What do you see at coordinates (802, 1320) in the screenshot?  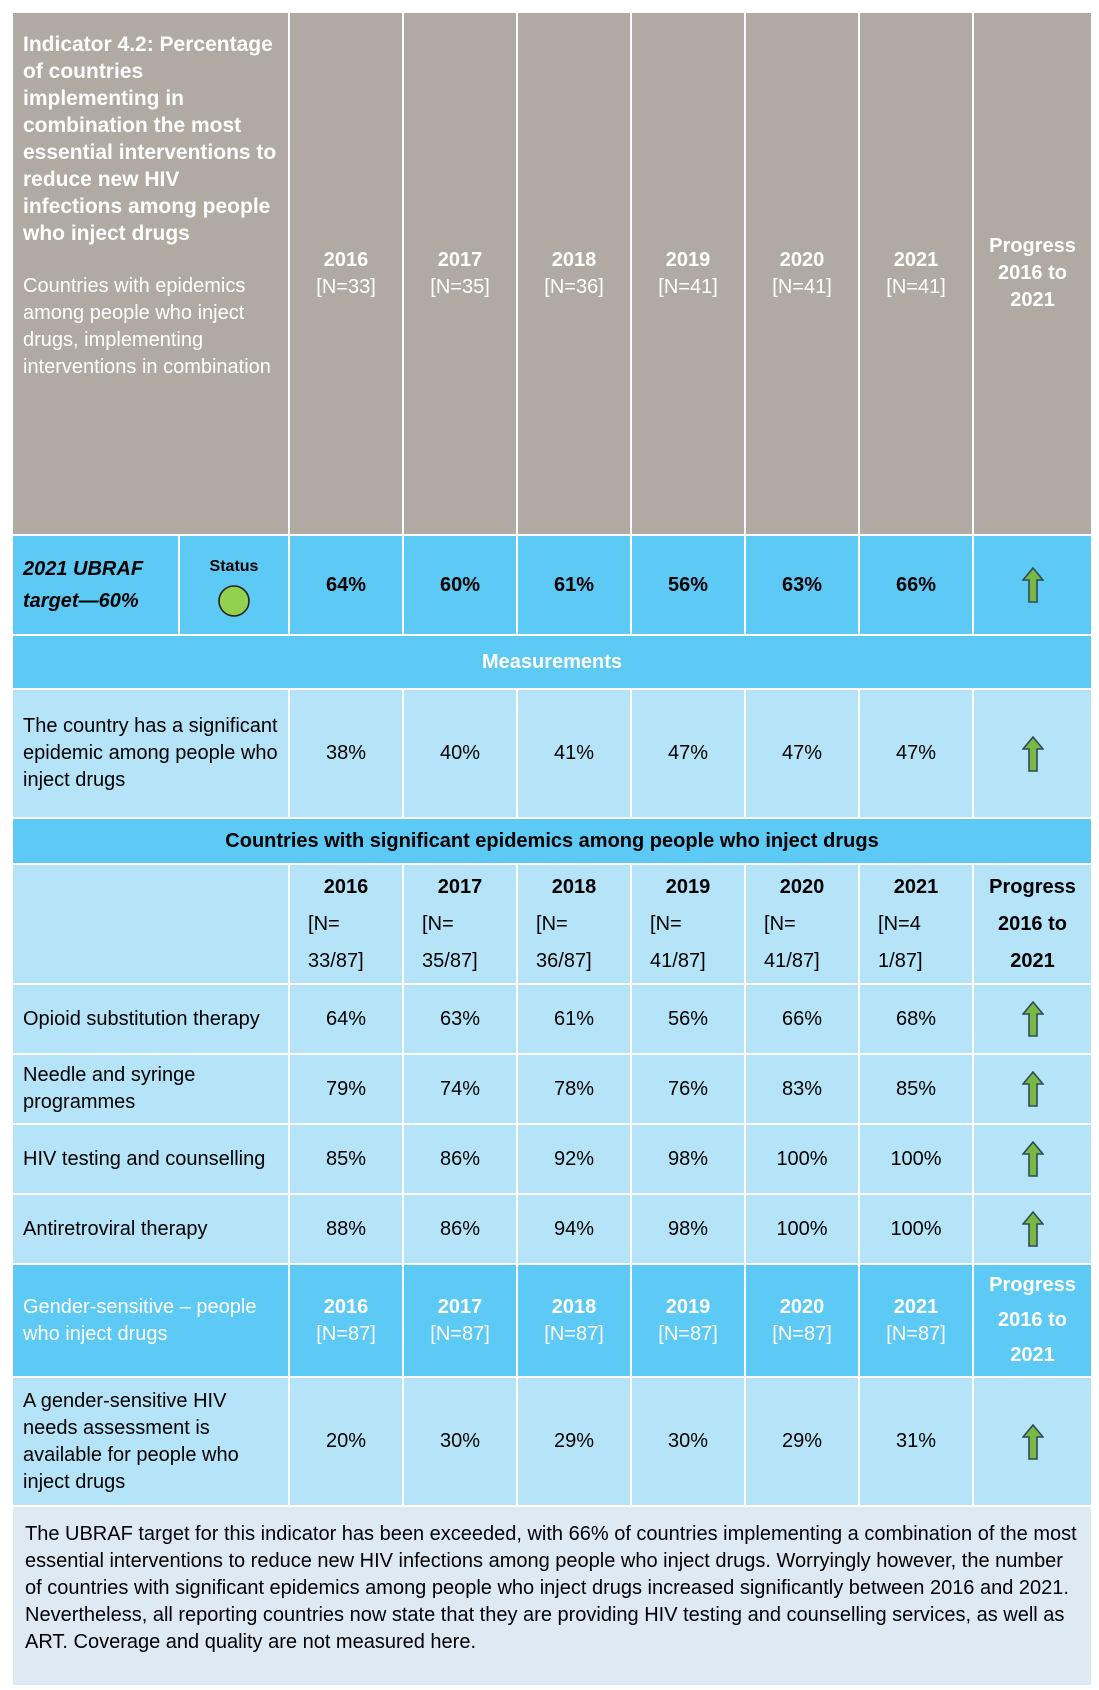 I see `year-cell: 2020 [N=87]` at bounding box center [802, 1320].